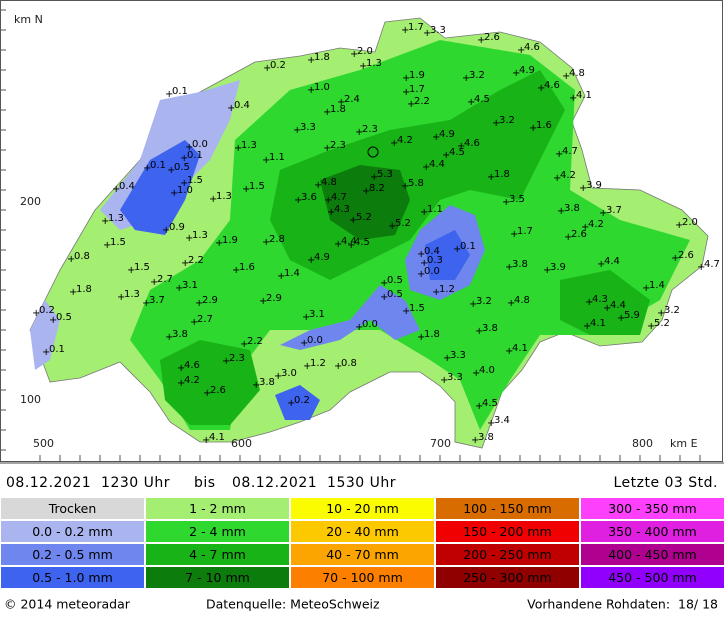 This screenshot has width=724, height=620. Describe the element at coordinates (507, 531) in the screenshot. I see `legend-label: 150 - 200 mm` at that location.